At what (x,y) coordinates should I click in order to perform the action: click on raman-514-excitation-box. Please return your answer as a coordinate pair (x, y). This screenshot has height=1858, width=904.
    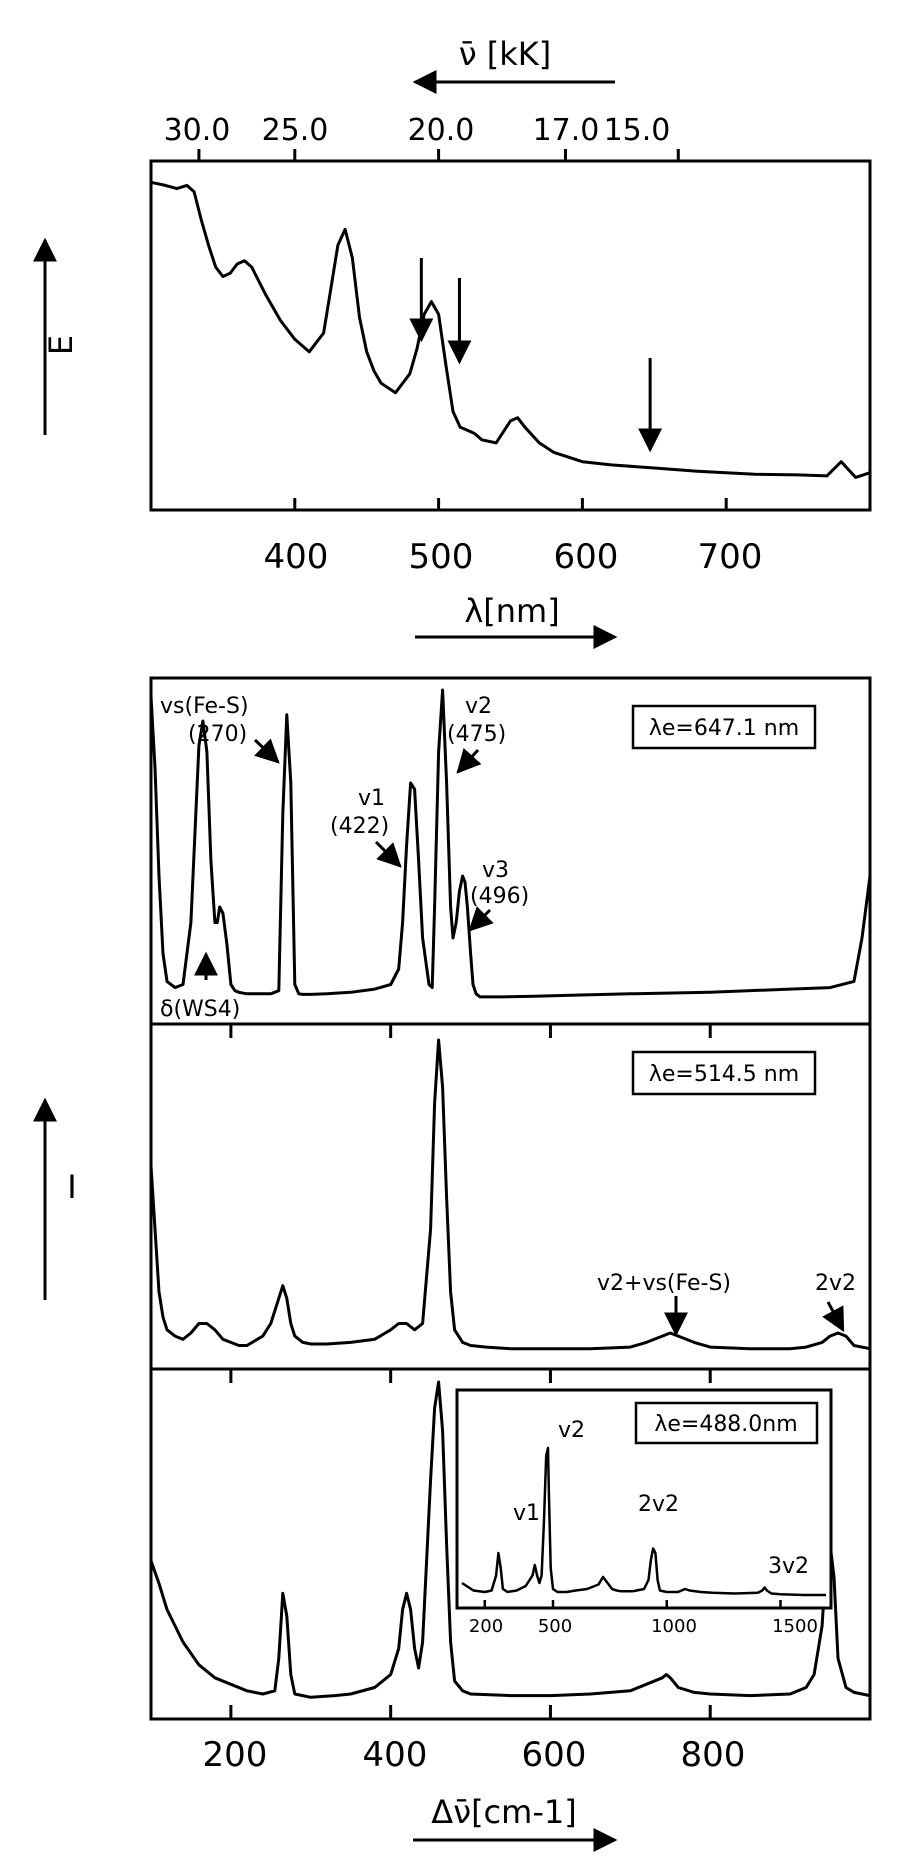
    Looking at the image, I should click on (724, 1073).